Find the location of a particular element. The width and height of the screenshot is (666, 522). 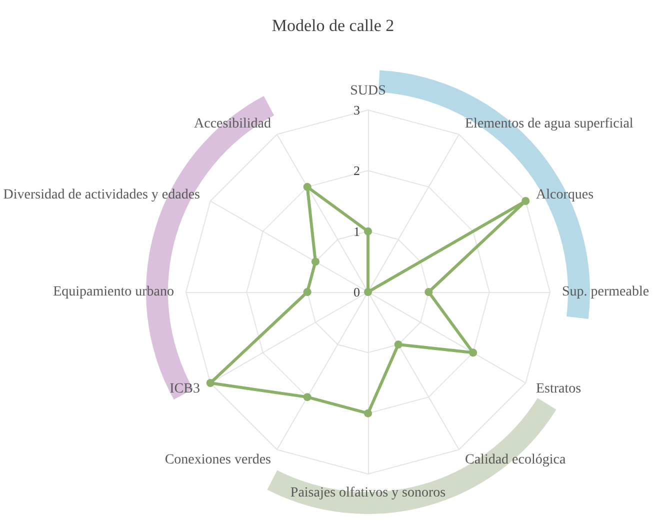

y-tick-label: 2 is located at coordinates (357, 170).